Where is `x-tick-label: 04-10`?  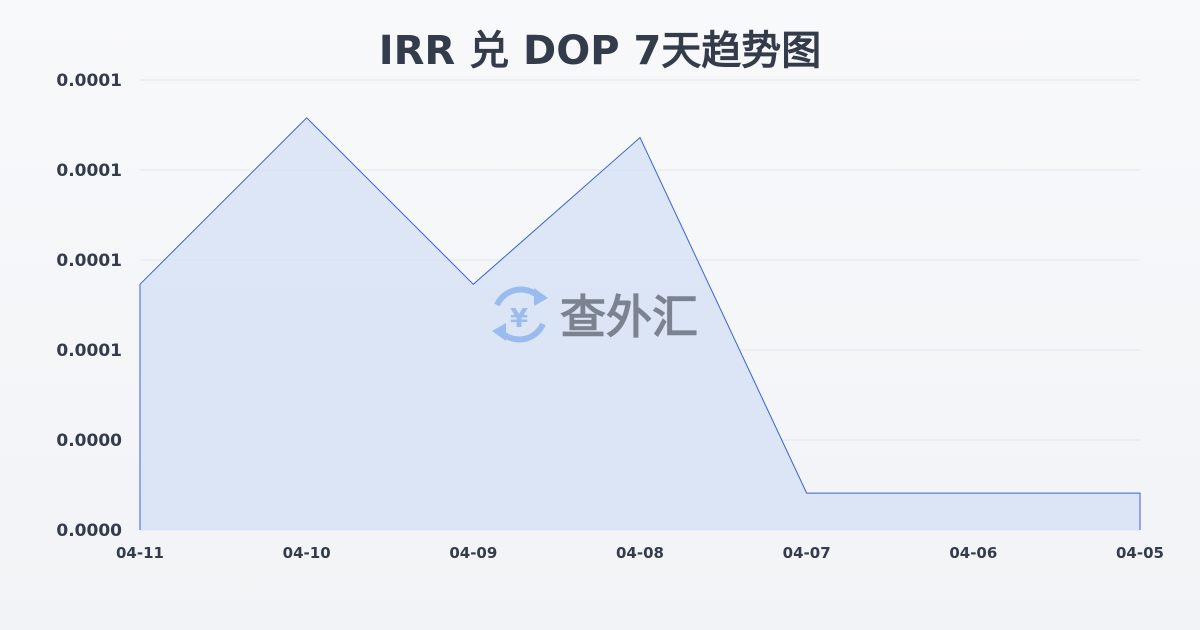 x-tick-label: 04-10 is located at coordinates (307, 553).